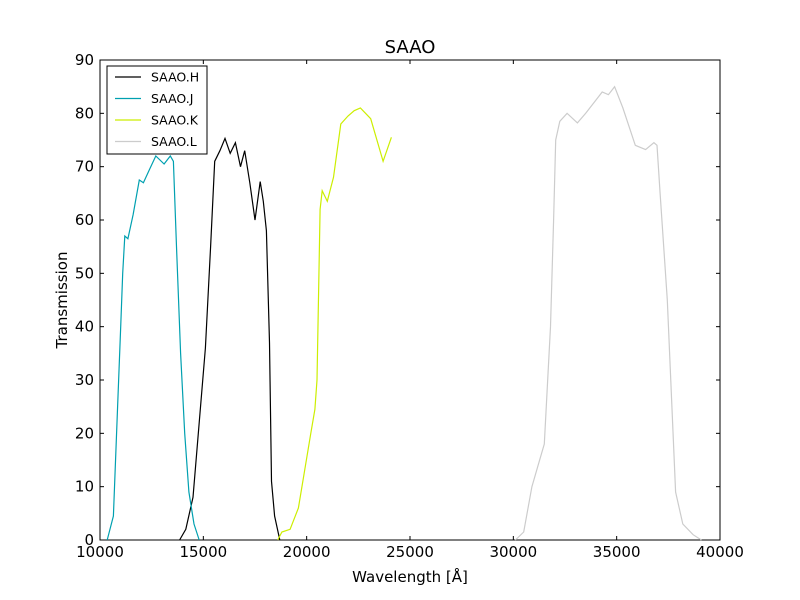 The width and height of the screenshot is (800, 600). I want to click on x-tick-label: 15000, so click(203, 552).